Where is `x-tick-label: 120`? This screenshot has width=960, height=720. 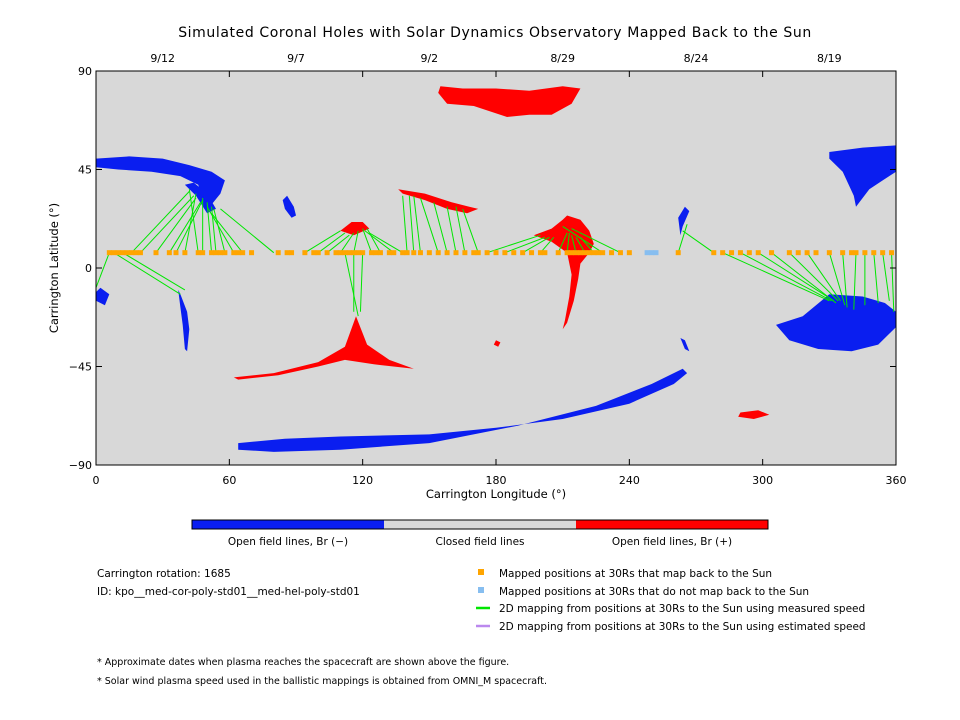 x-tick-label: 120 is located at coordinates (362, 480).